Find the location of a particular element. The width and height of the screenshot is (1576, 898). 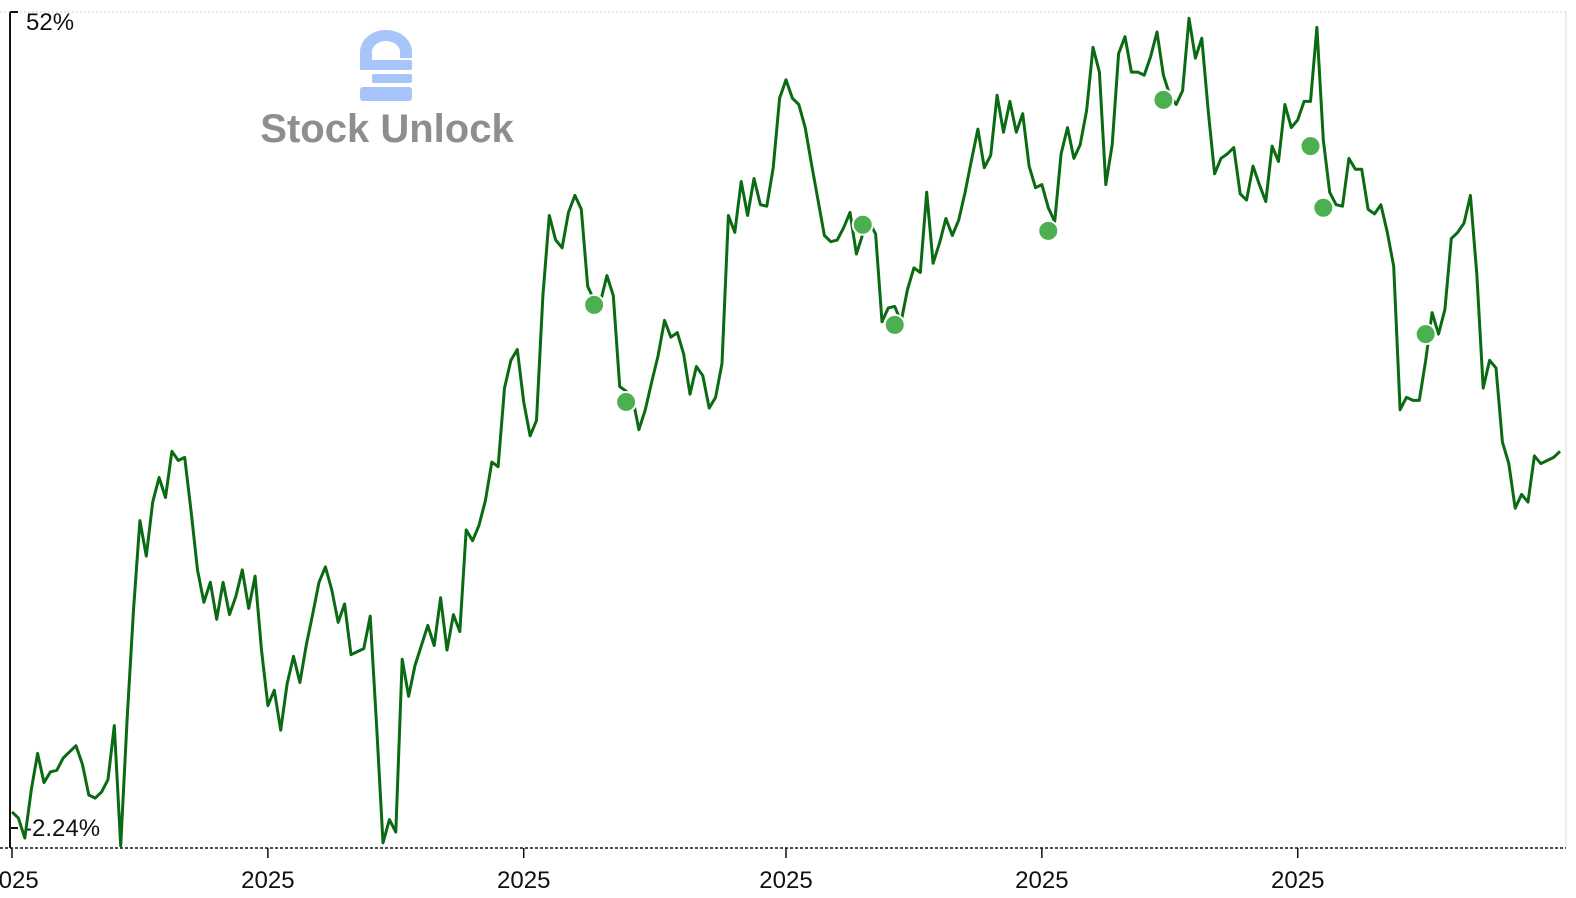

logo is located at coordinates (386, 65).